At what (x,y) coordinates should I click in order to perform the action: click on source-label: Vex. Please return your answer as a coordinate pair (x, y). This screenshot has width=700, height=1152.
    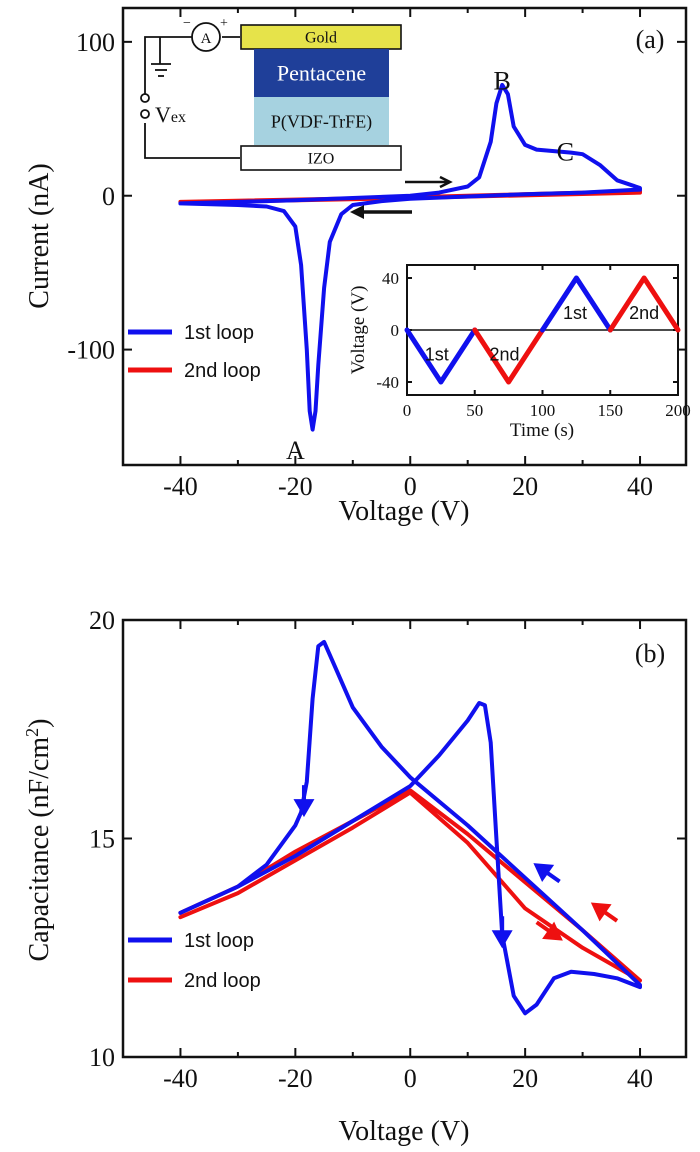
    Looking at the image, I should click on (170, 114).